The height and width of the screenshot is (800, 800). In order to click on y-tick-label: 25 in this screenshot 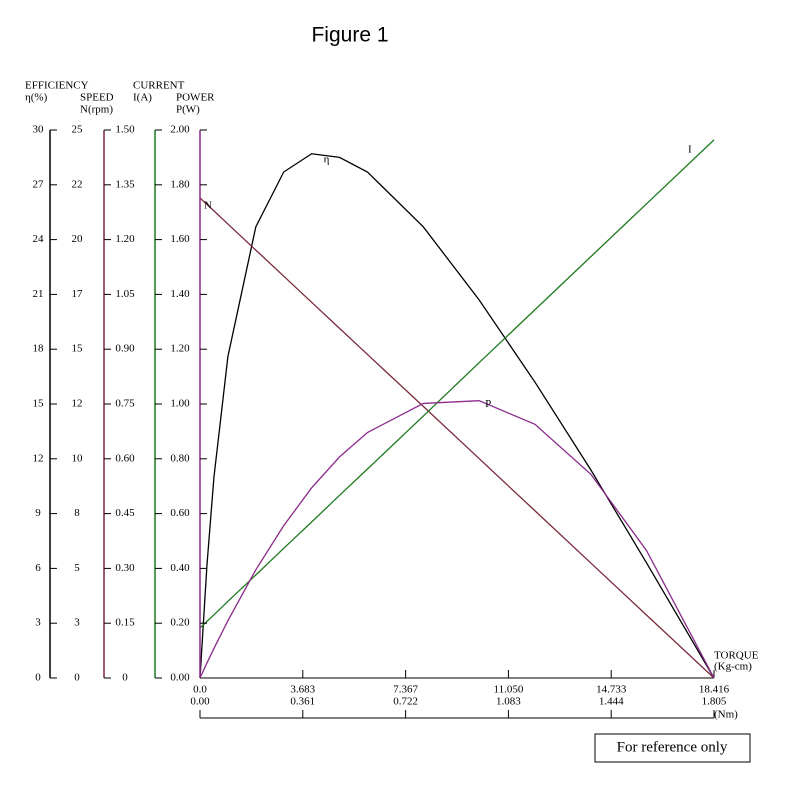, I will do `click(78, 130)`.